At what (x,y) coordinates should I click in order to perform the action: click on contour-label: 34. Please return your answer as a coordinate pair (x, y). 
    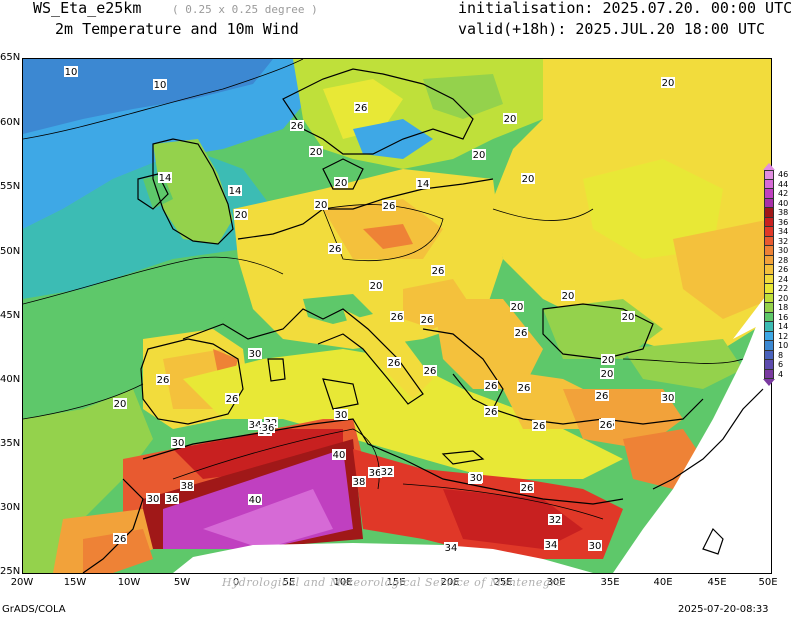
    Looking at the image, I should click on (451, 548).